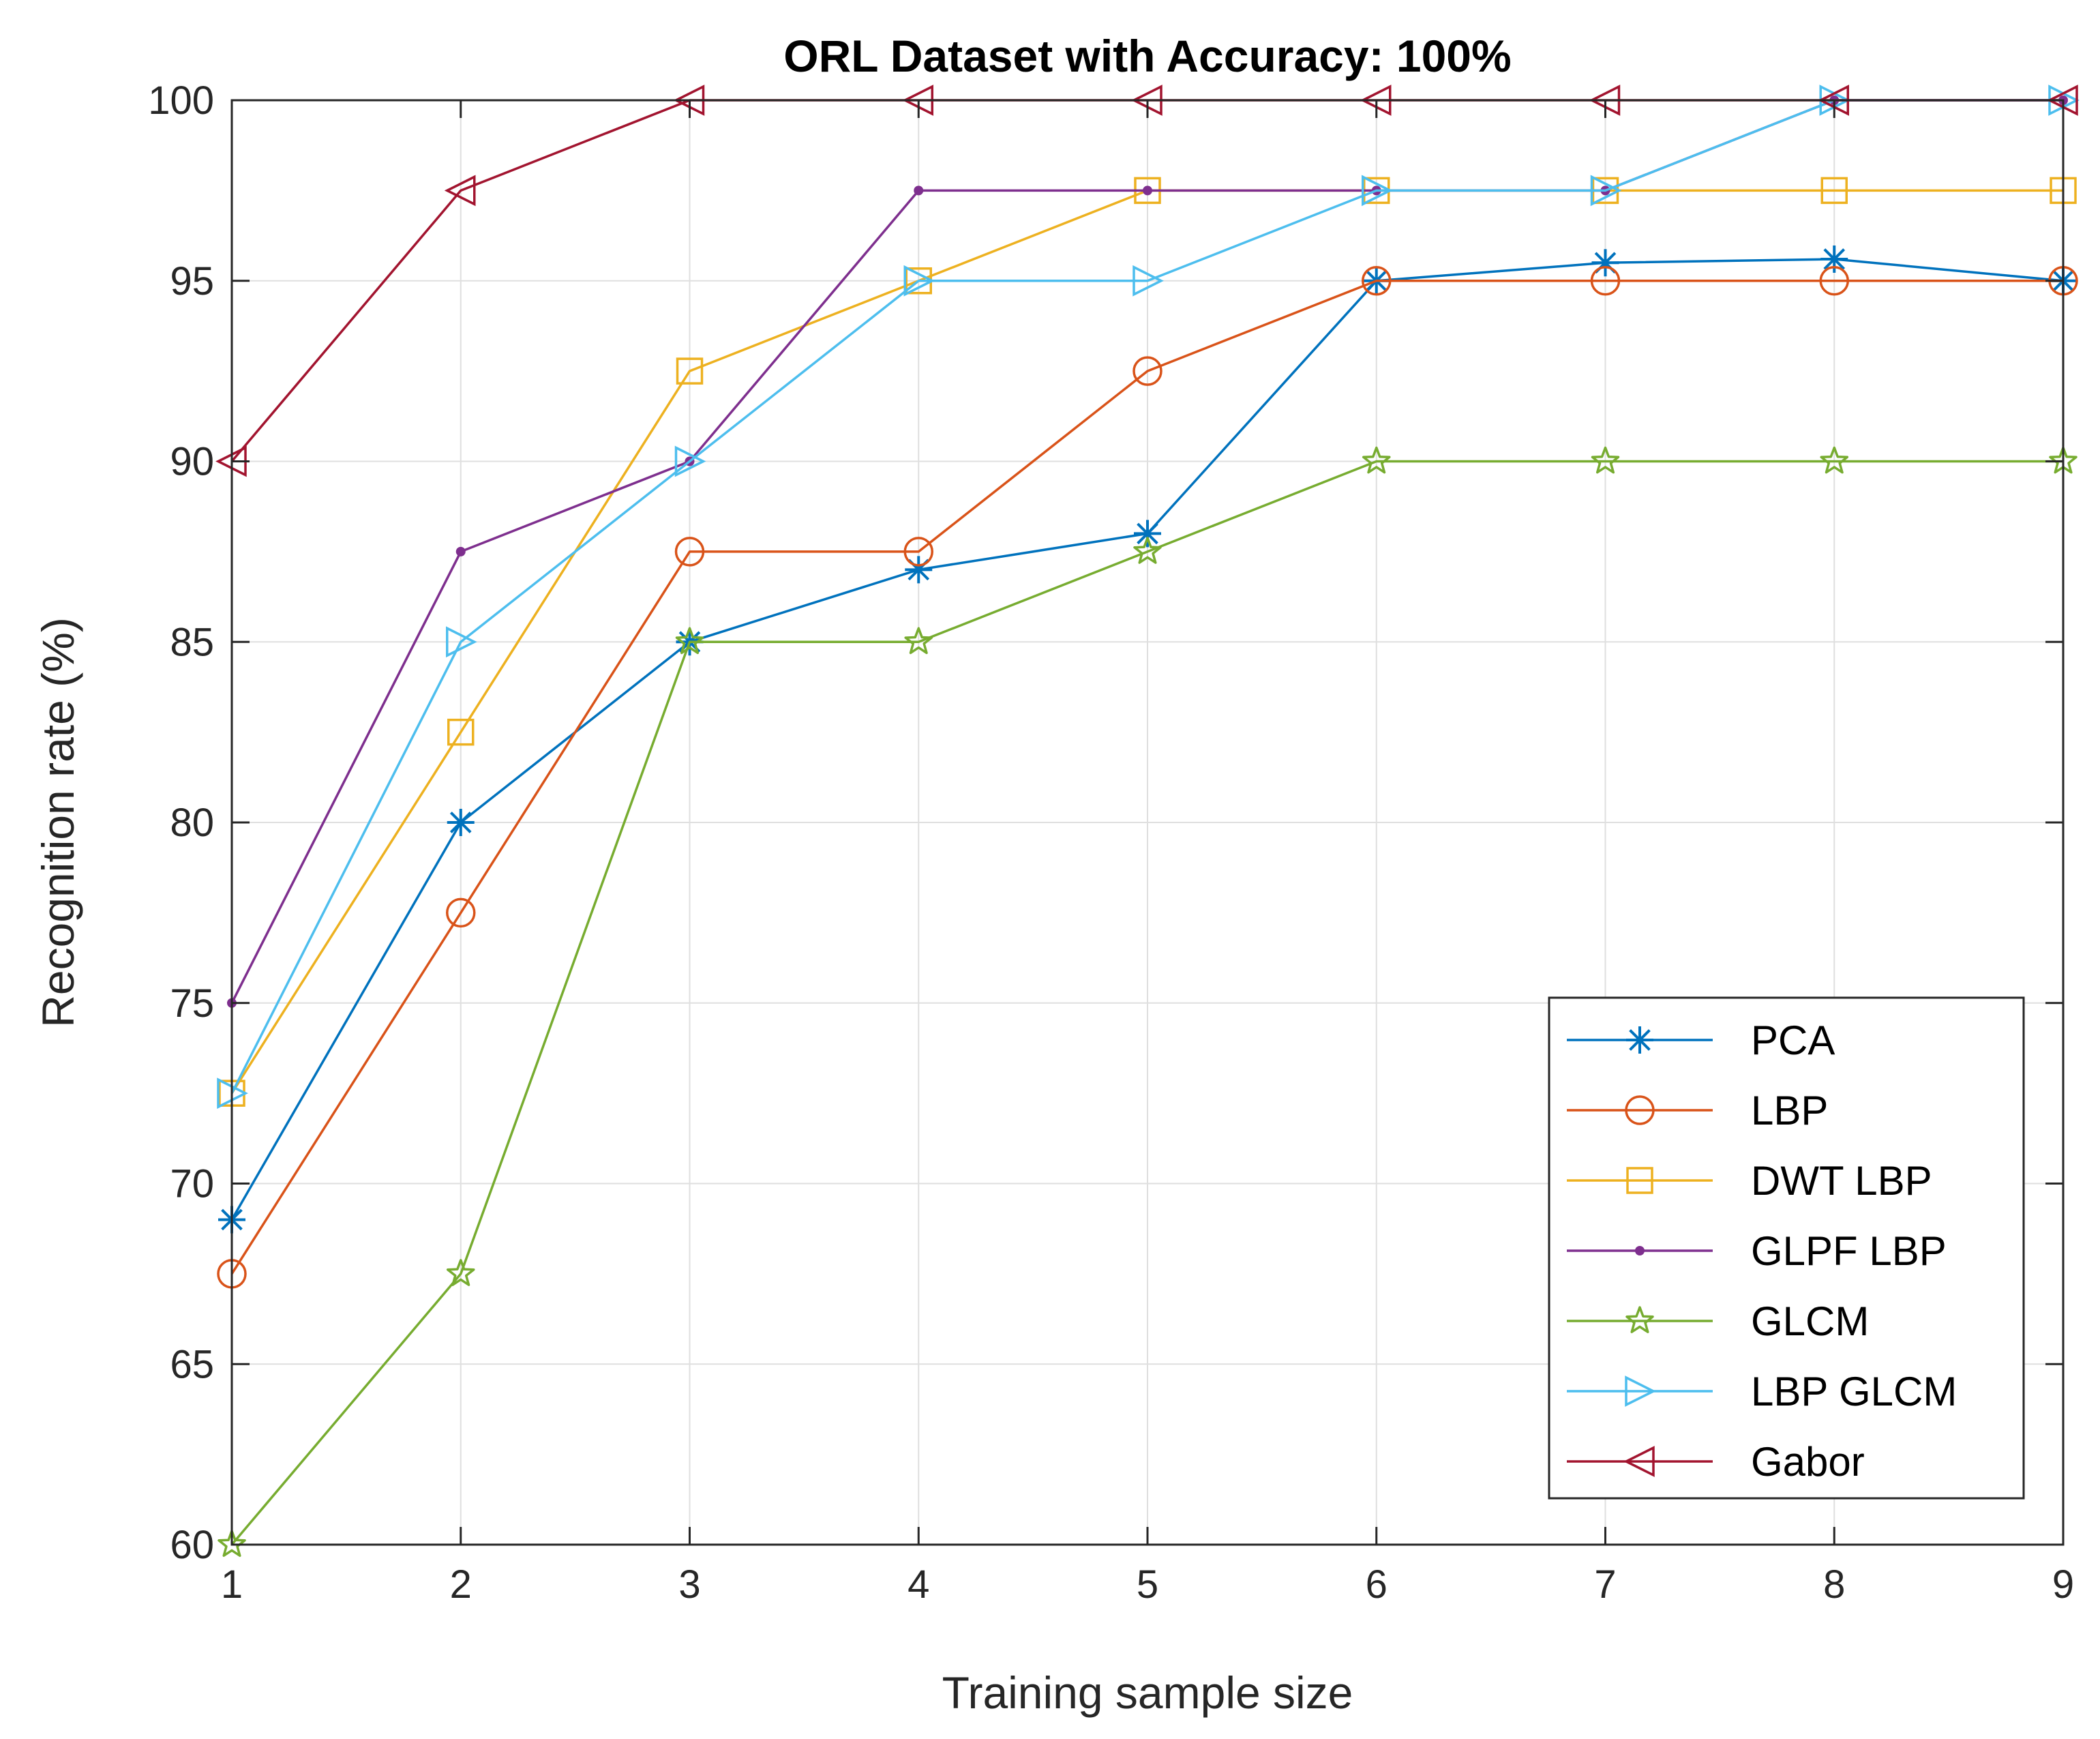 The image size is (2100, 1739). I want to click on legend-label-lbp-glcm: LBP GLCM, so click(1854, 1391).